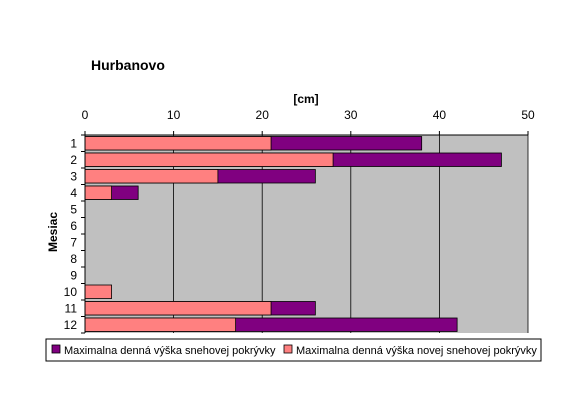 The width and height of the screenshot is (585, 414). I want to click on x-axis-label: [cm], so click(305, 99).